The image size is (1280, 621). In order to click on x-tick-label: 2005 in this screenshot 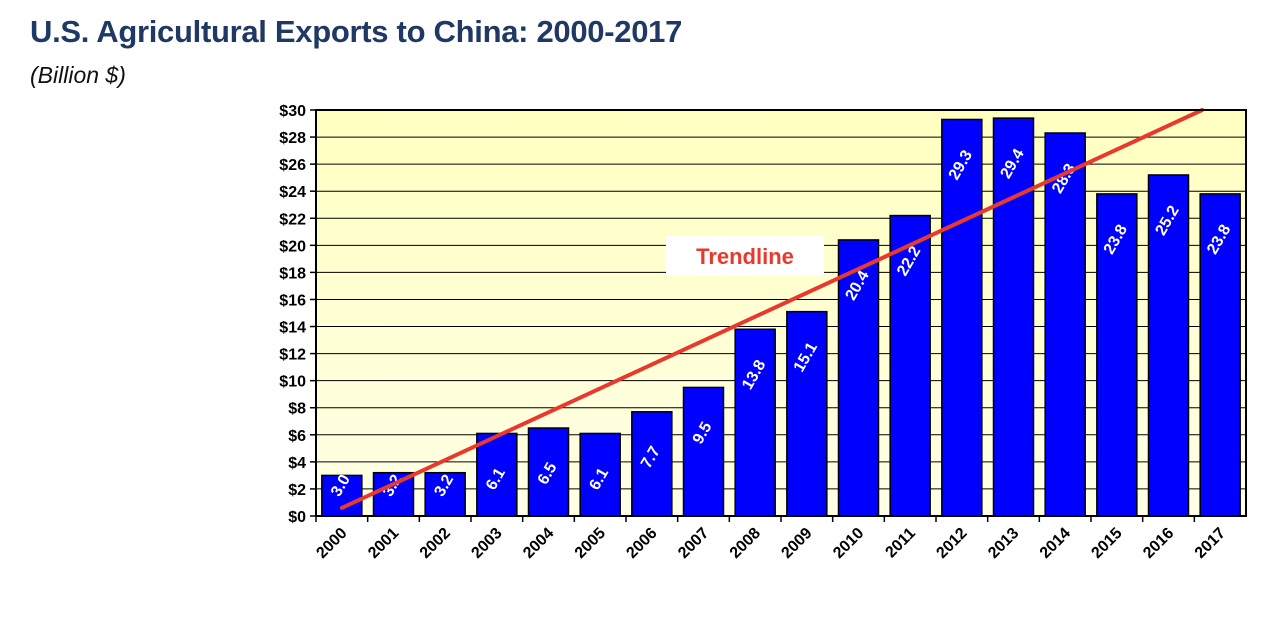, I will do `click(590, 543)`.